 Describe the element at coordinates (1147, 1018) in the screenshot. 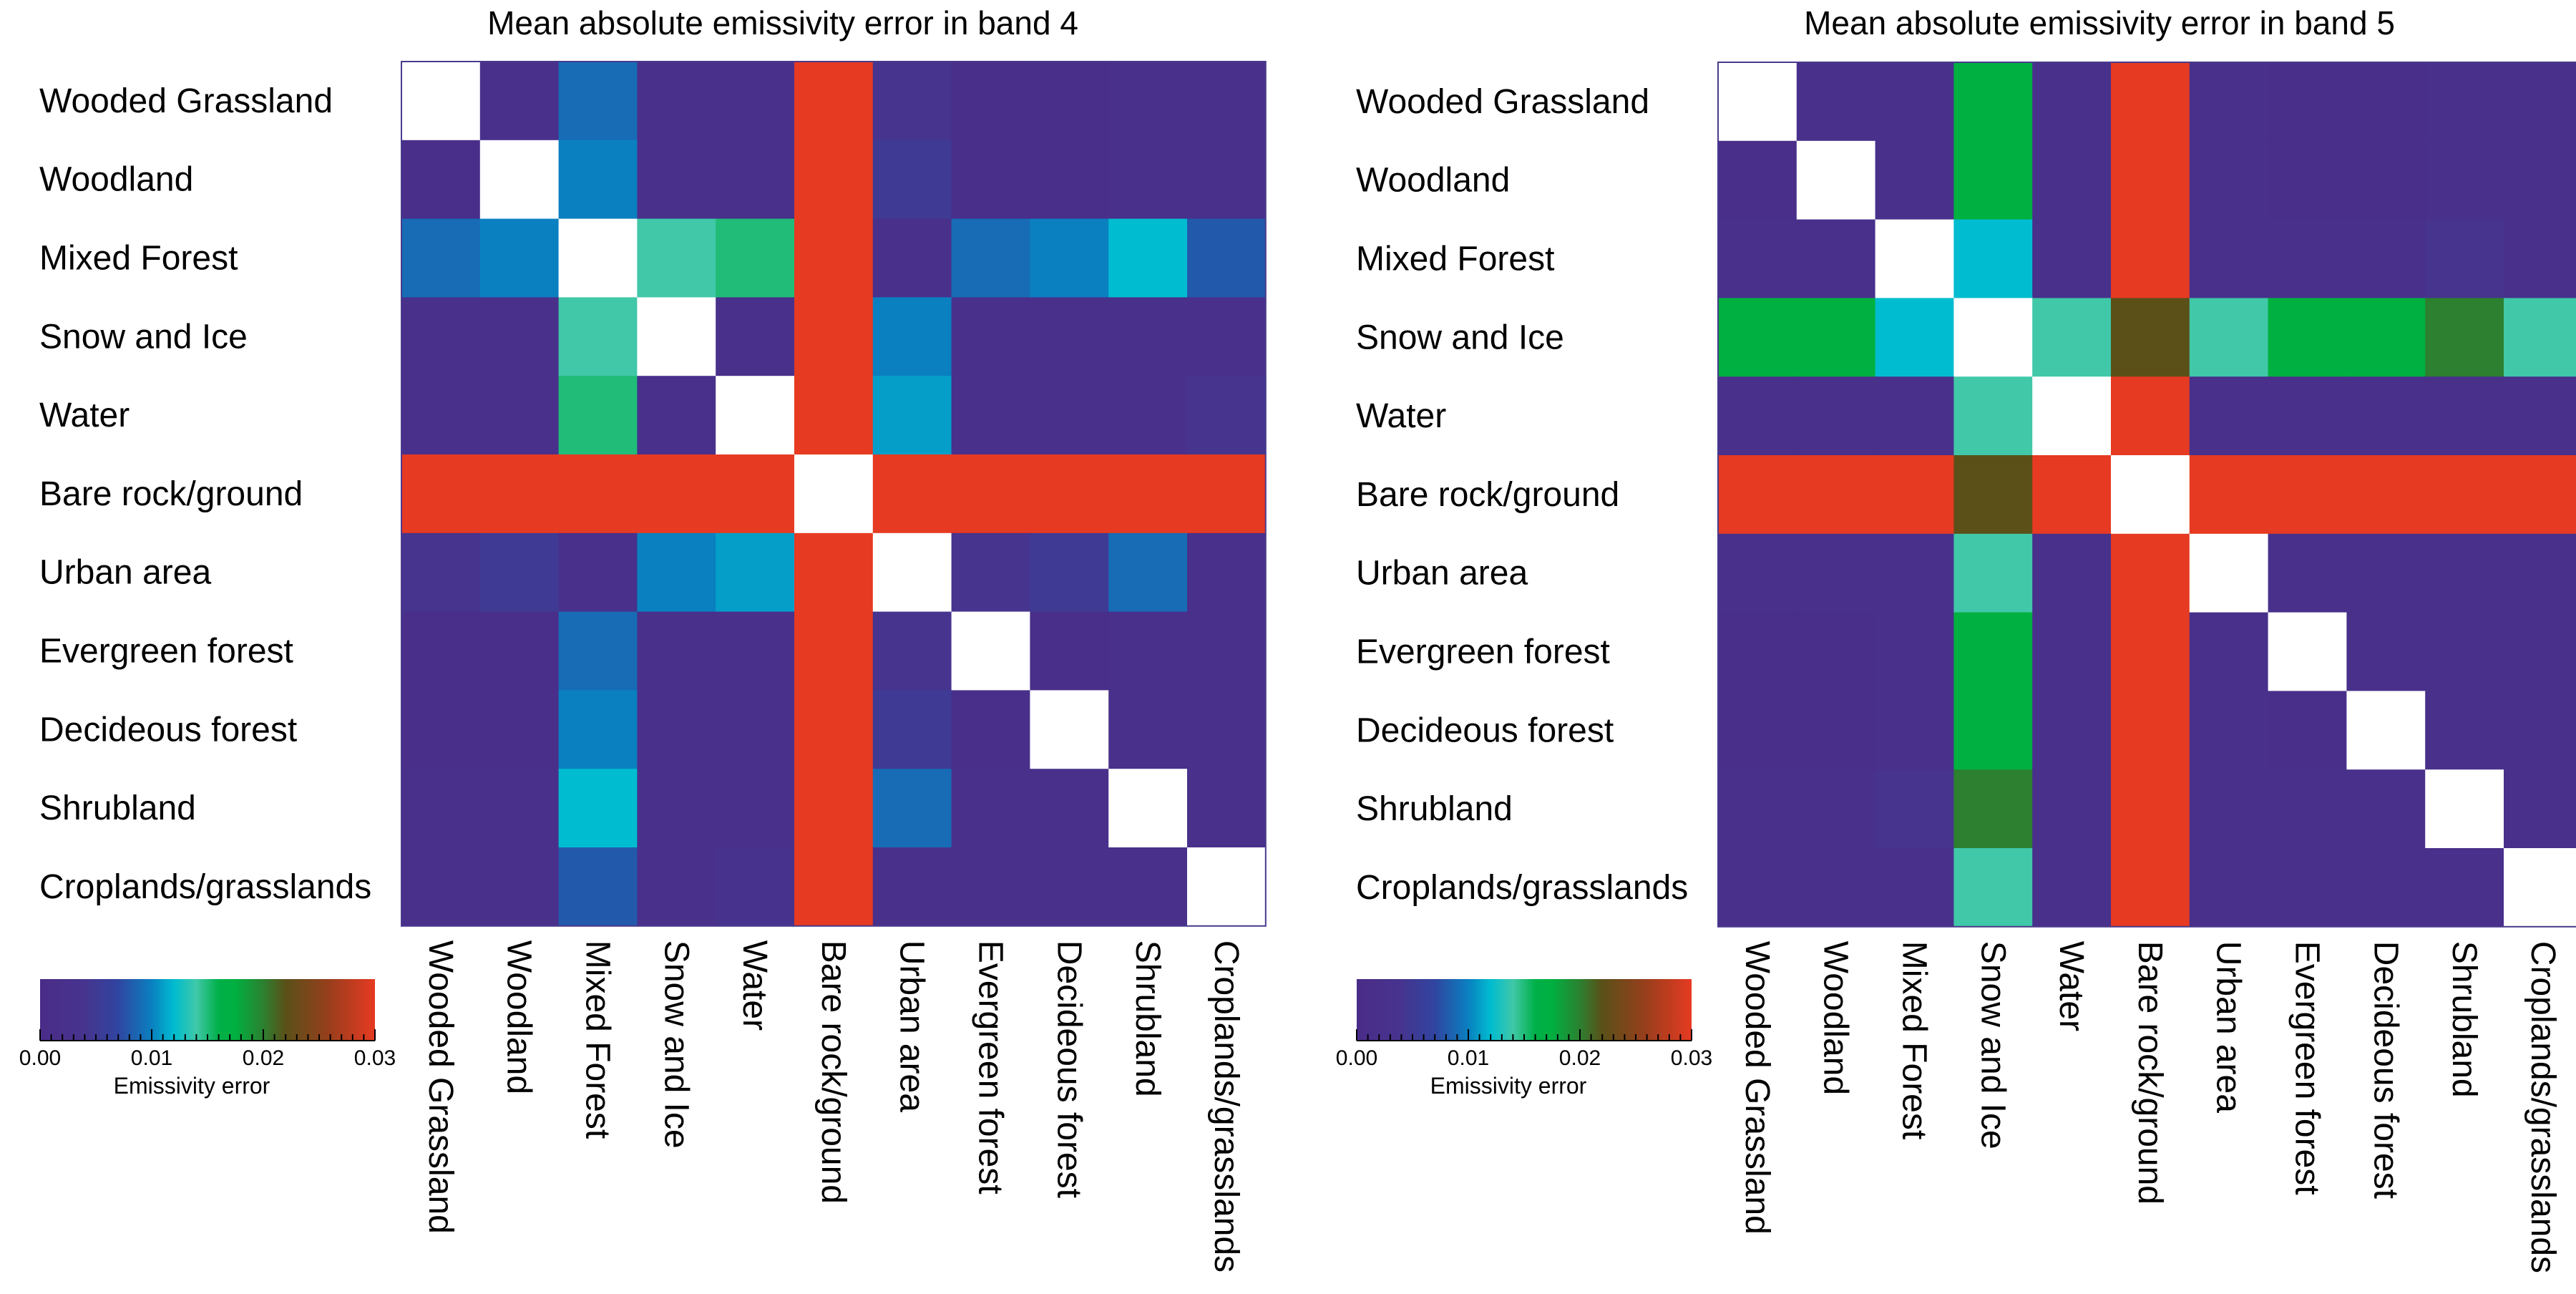

I see `column-label: Shrubland` at that location.